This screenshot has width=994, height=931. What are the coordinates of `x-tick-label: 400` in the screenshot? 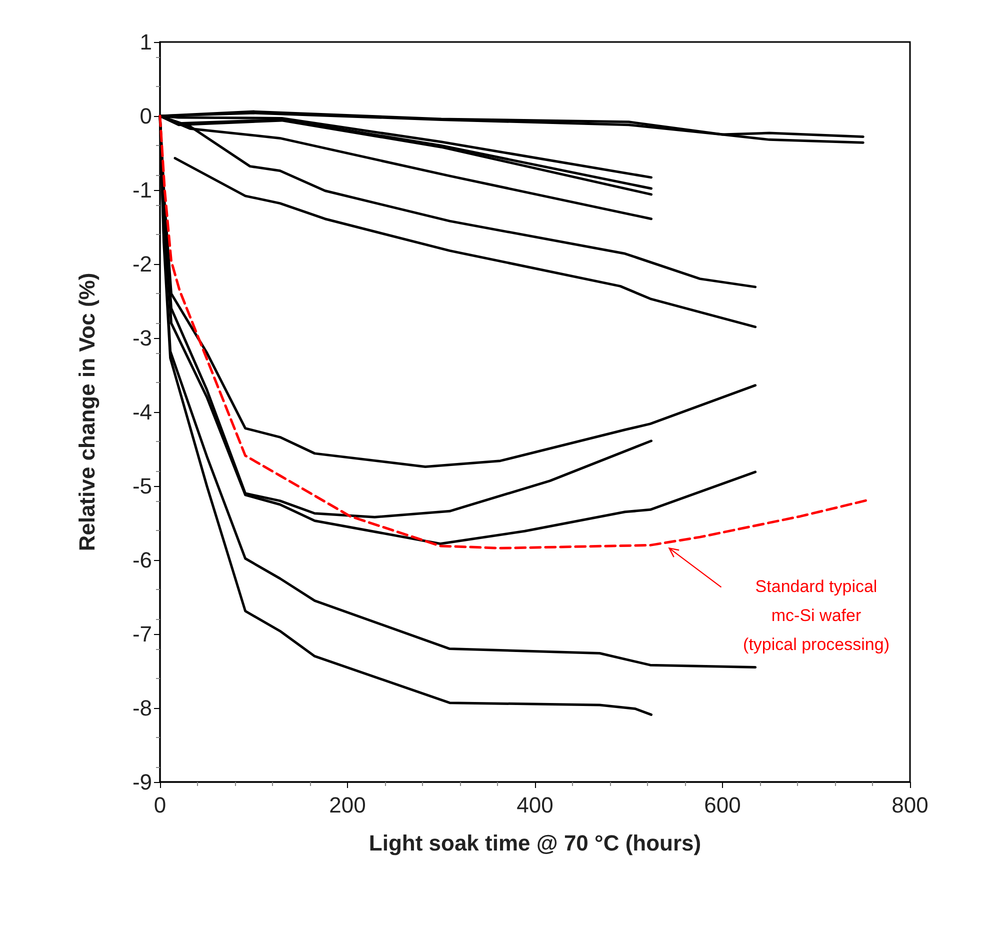 It's located at (535, 805).